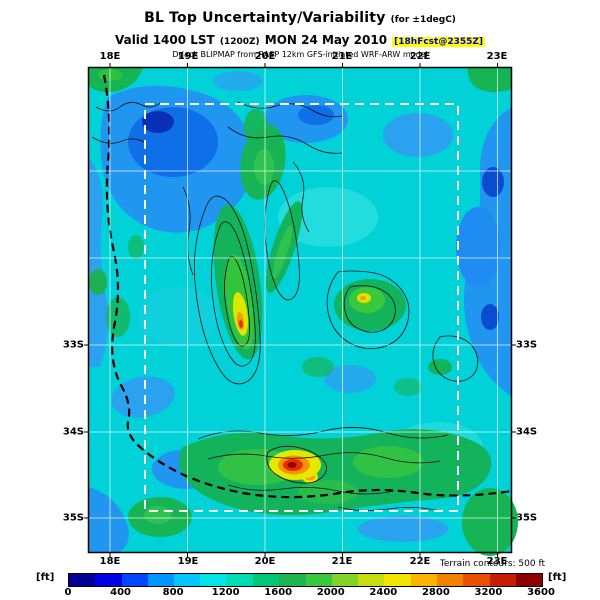  What do you see at coordinates (435, 592) in the screenshot?
I see `colorbar-tick-label: 2800` at bounding box center [435, 592].